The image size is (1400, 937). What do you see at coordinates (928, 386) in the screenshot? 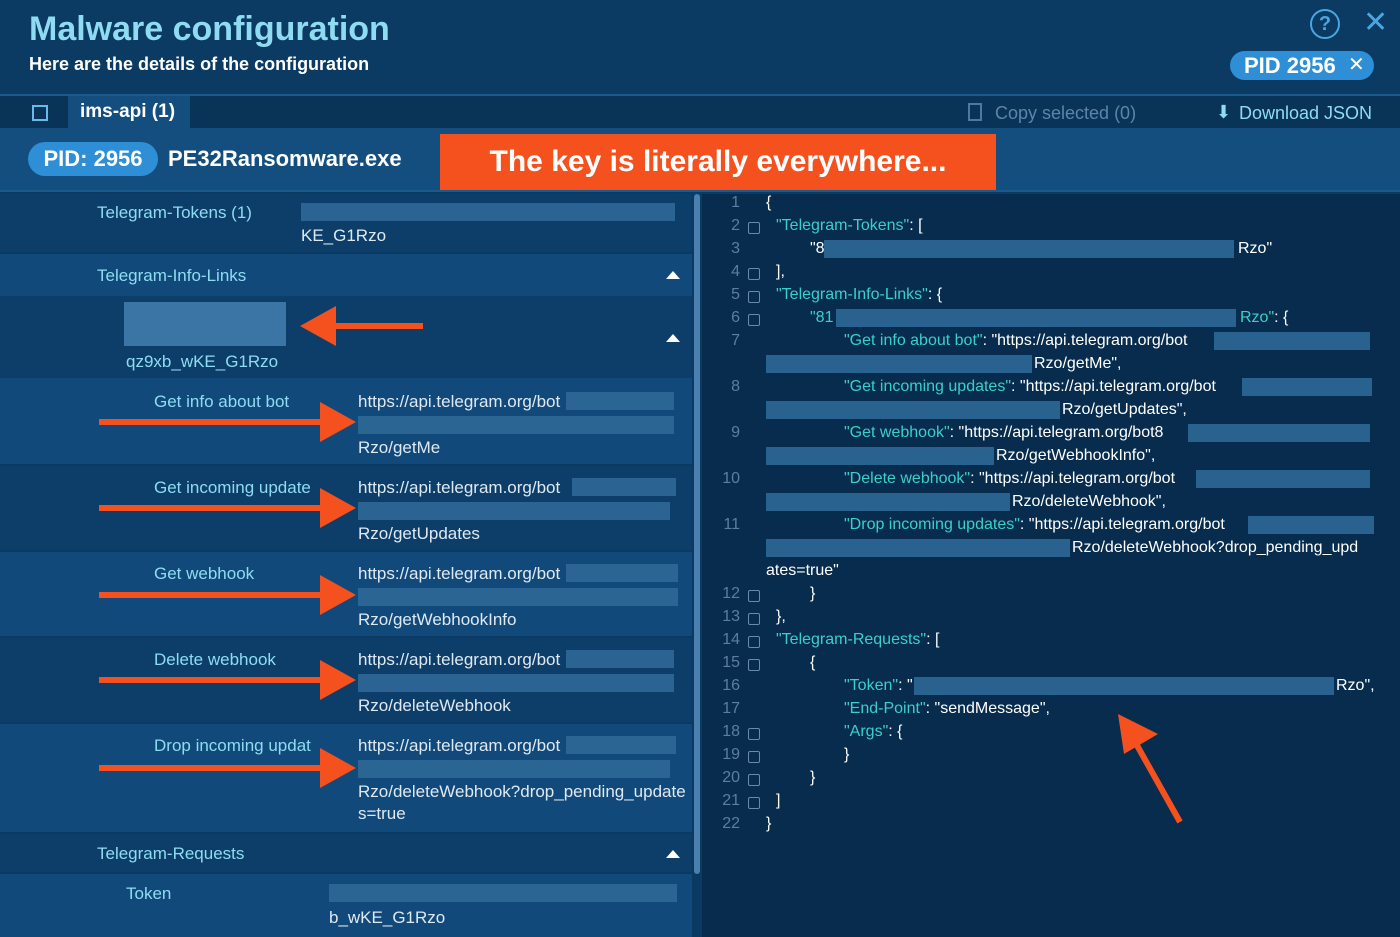
I see `json-key: "Get incoming updates"` at bounding box center [928, 386].